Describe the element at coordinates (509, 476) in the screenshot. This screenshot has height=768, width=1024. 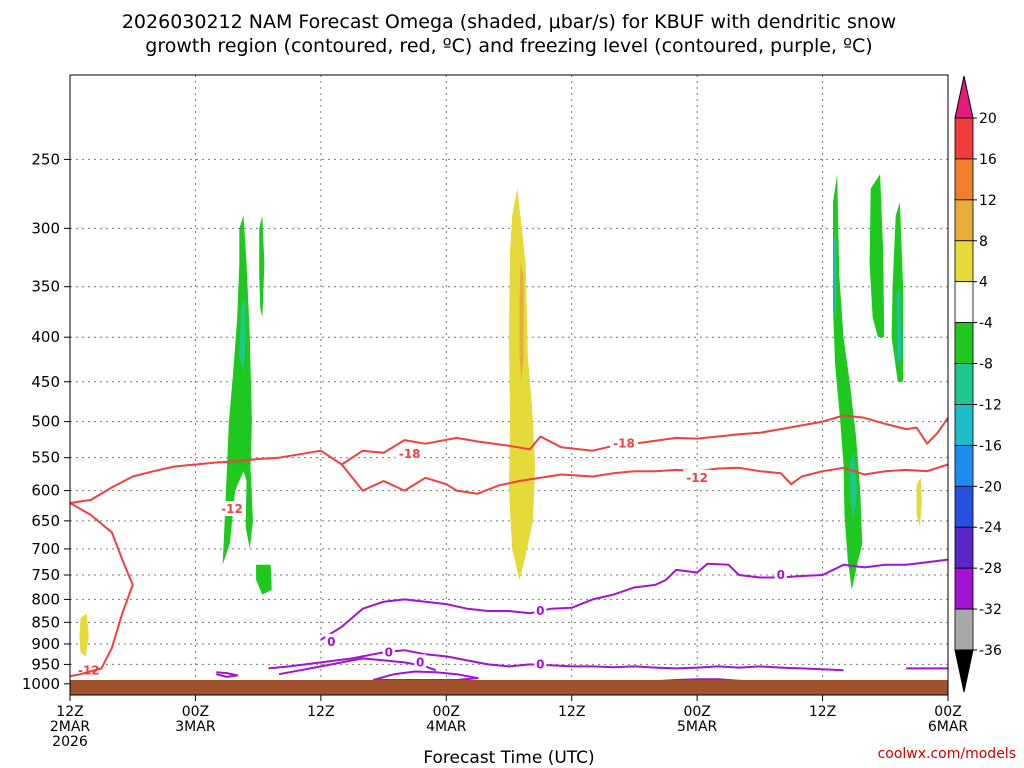
I see `dgz-contour-minus12` at that location.